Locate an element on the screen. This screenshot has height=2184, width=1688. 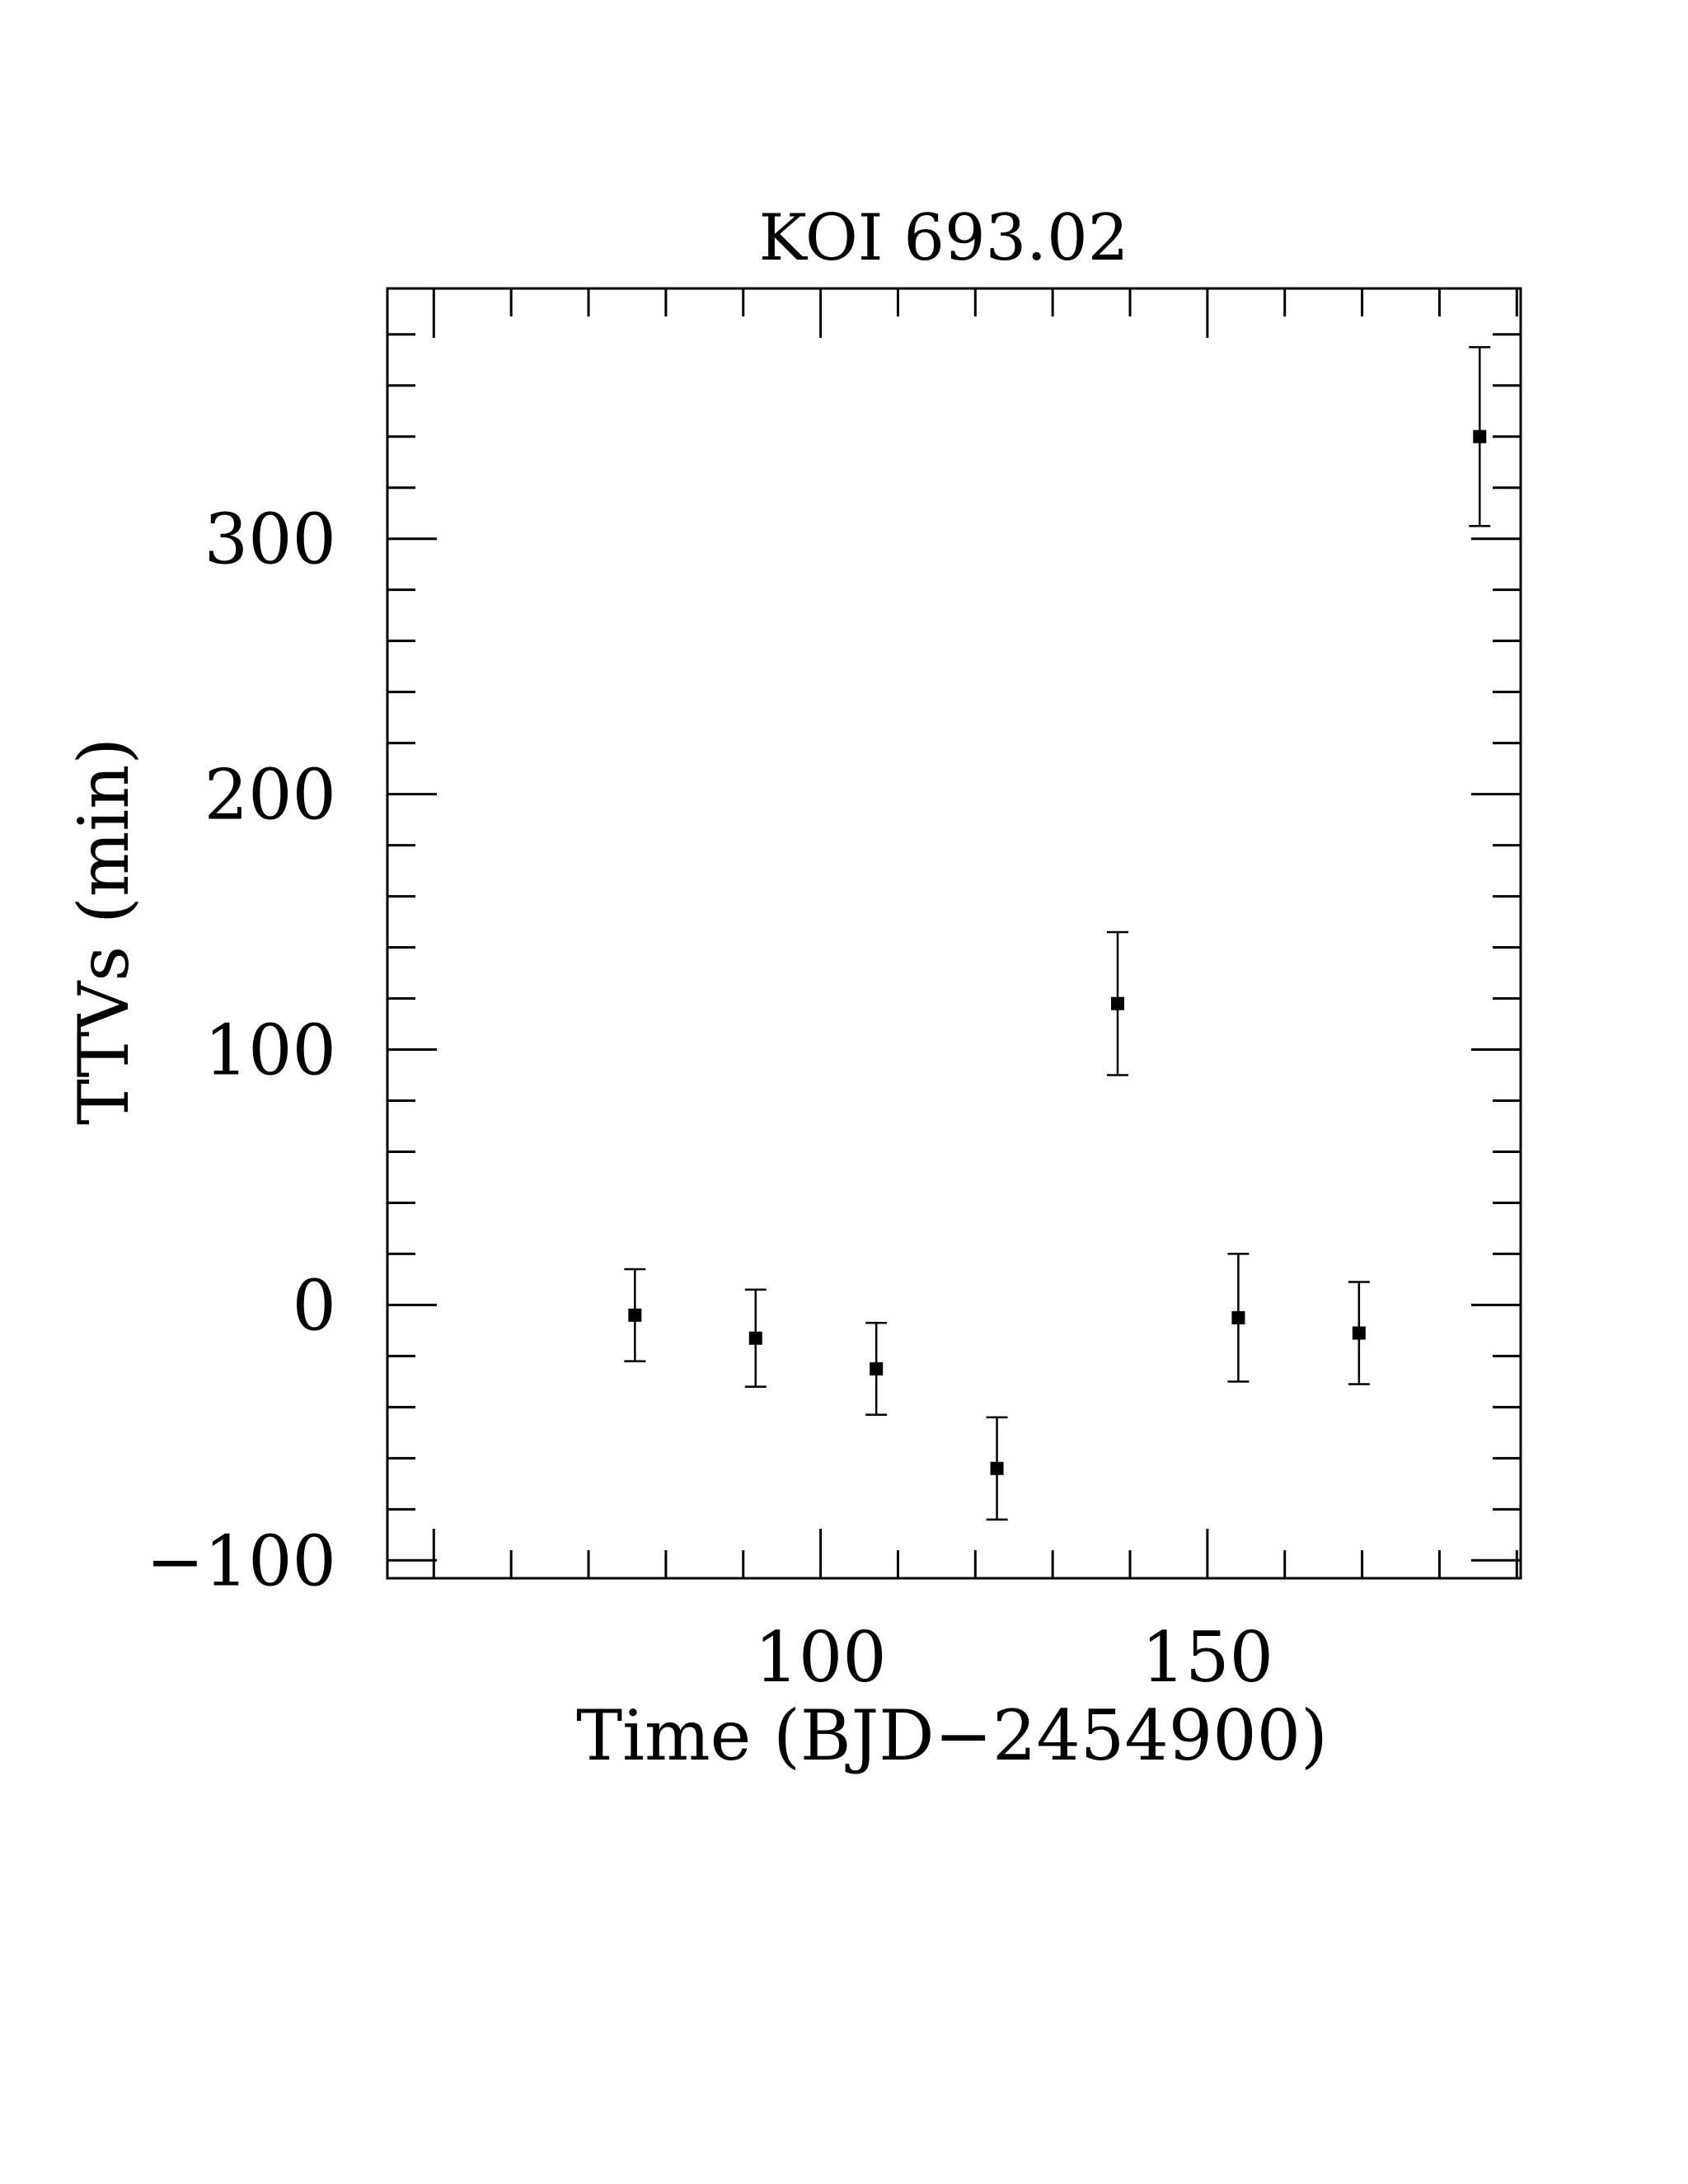
y-tick-label: 300 is located at coordinates (270, 539).